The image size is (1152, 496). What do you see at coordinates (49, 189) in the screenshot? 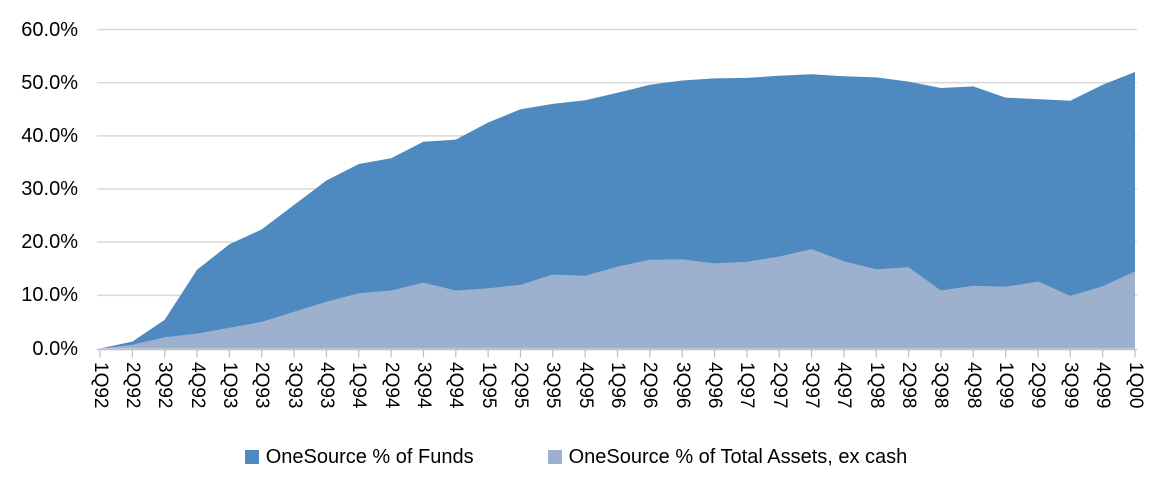
I see `y-tick-label-30.0%: 30.0%` at bounding box center [49, 189].